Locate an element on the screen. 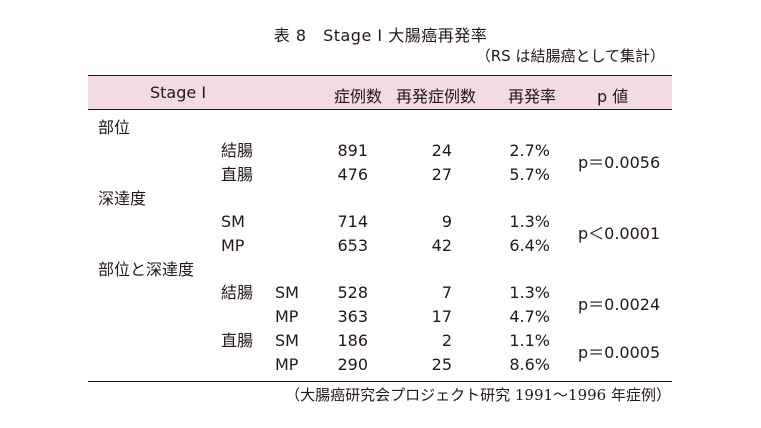  row-recurrence-cases: 7 is located at coordinates (446, 292).